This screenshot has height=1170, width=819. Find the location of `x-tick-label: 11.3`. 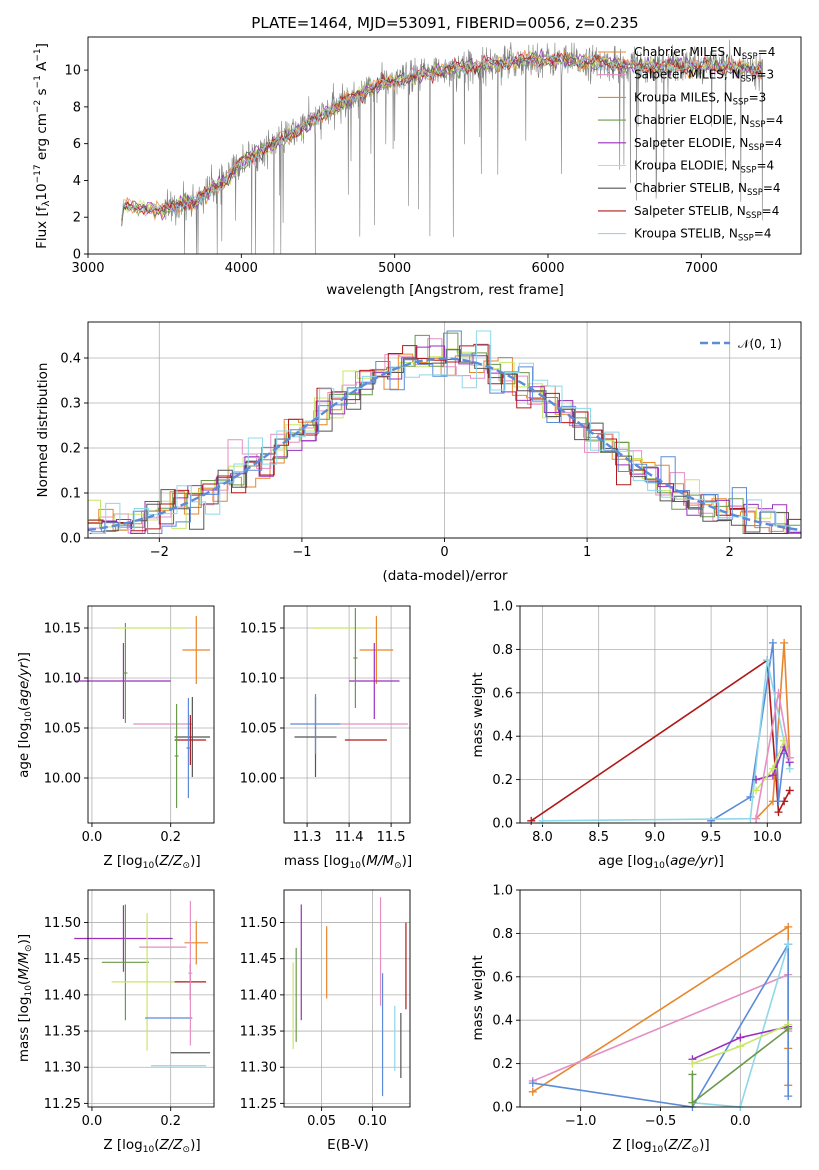

x-tick-label: 11.3 is located at coordinates (307, 837).